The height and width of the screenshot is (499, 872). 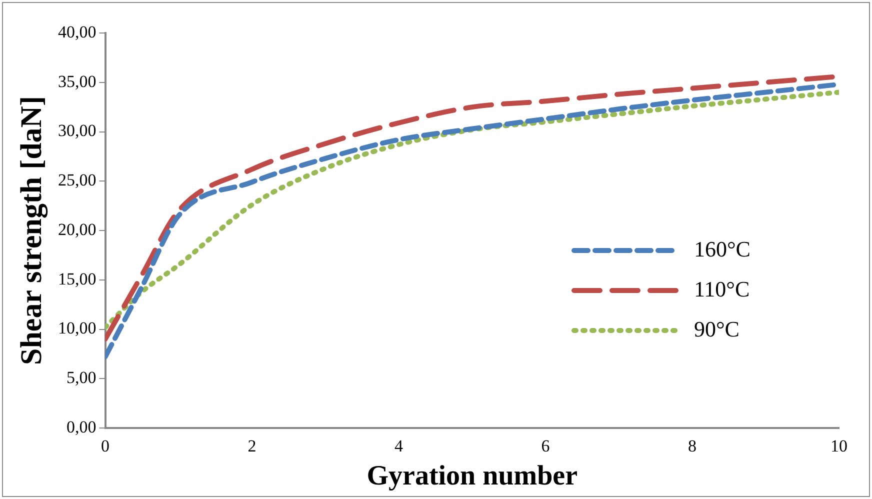 What do you see at coordinates (105, 446) in the screenshot?
I see `x-tick-label: 0` at bounding box center [105, 446].